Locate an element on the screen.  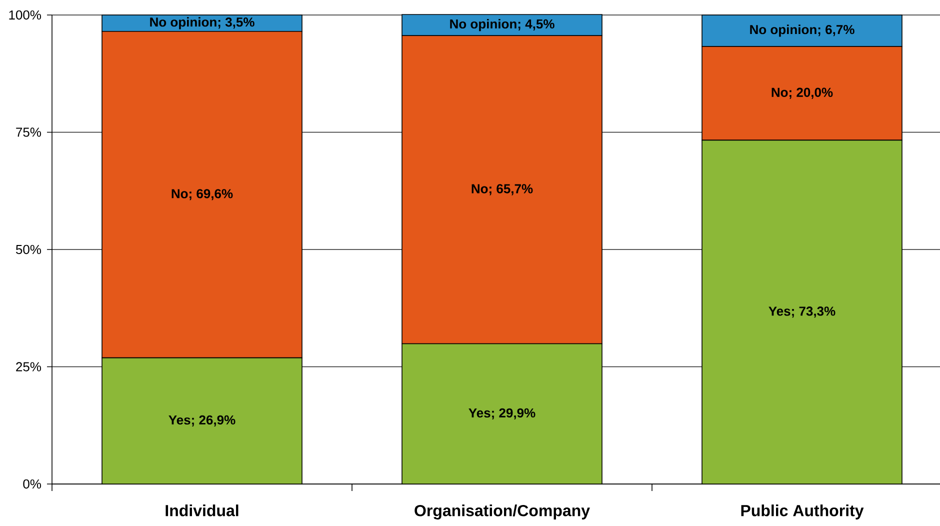
y-tick-label: 0% is located at coordinates (32, 484).